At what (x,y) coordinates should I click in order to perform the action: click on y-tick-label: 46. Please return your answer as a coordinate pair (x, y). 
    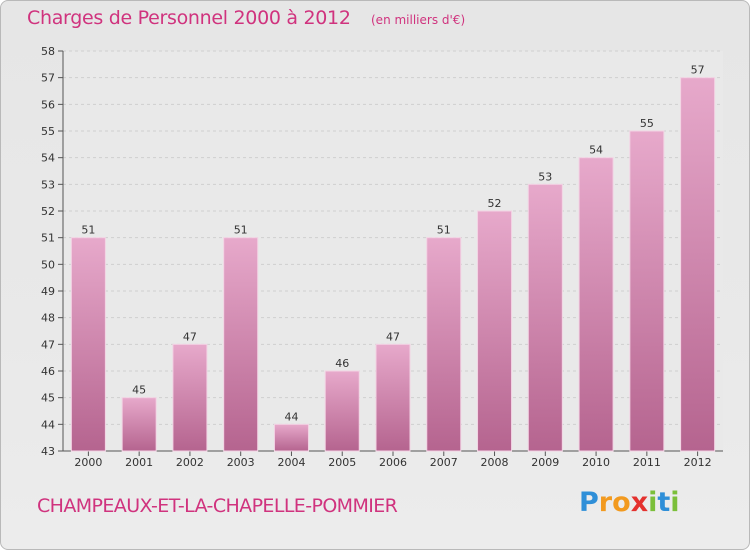
    Looking at the image, I should click on (48, 371).